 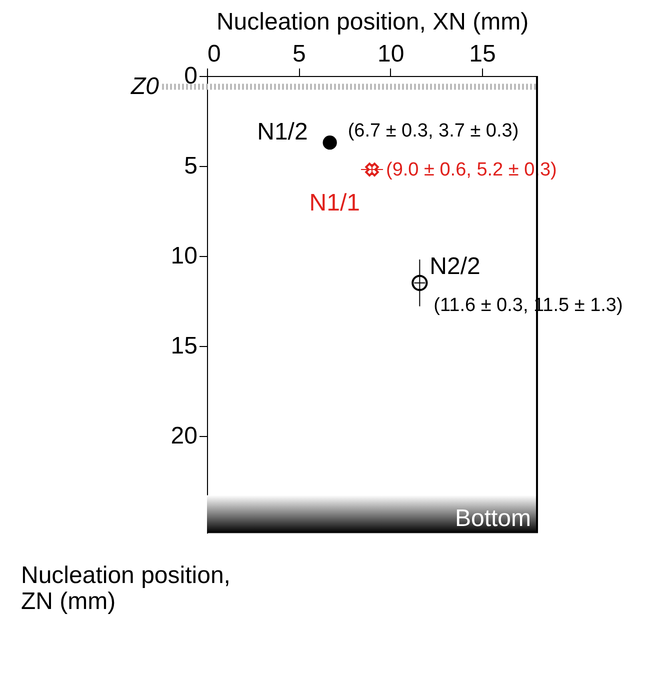 I want to click on y-axis-title: Nucleation position, ZN (mm), so click(x=125, y=588).